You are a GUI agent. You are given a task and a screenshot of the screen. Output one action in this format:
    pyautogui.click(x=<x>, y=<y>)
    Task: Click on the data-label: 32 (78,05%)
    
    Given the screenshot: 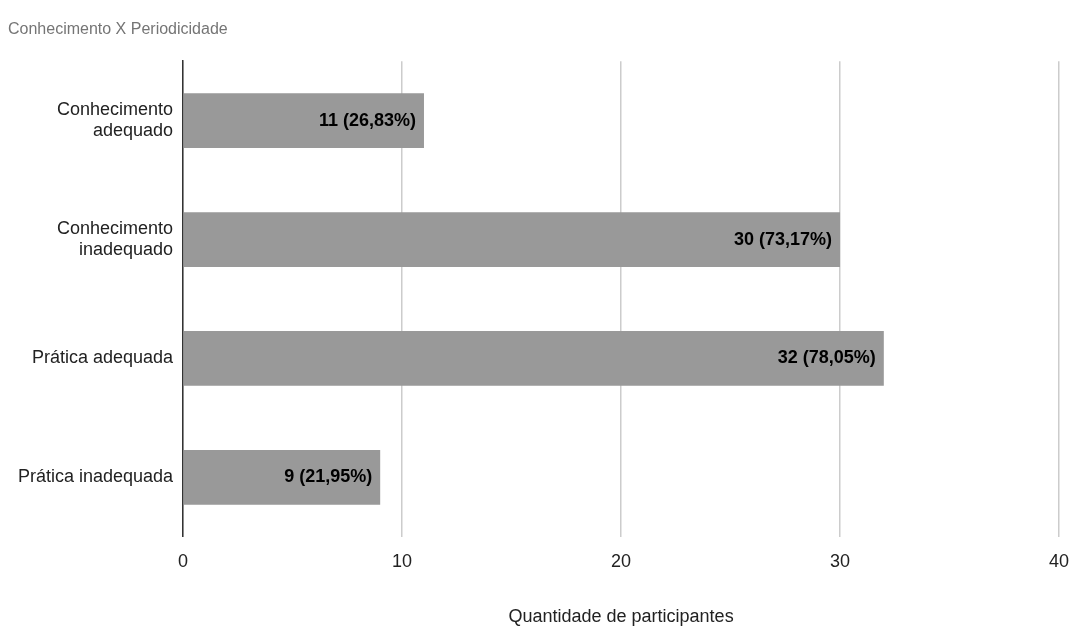 What is the action you would take?
    pyautogui.click(x=826, y=357)
    